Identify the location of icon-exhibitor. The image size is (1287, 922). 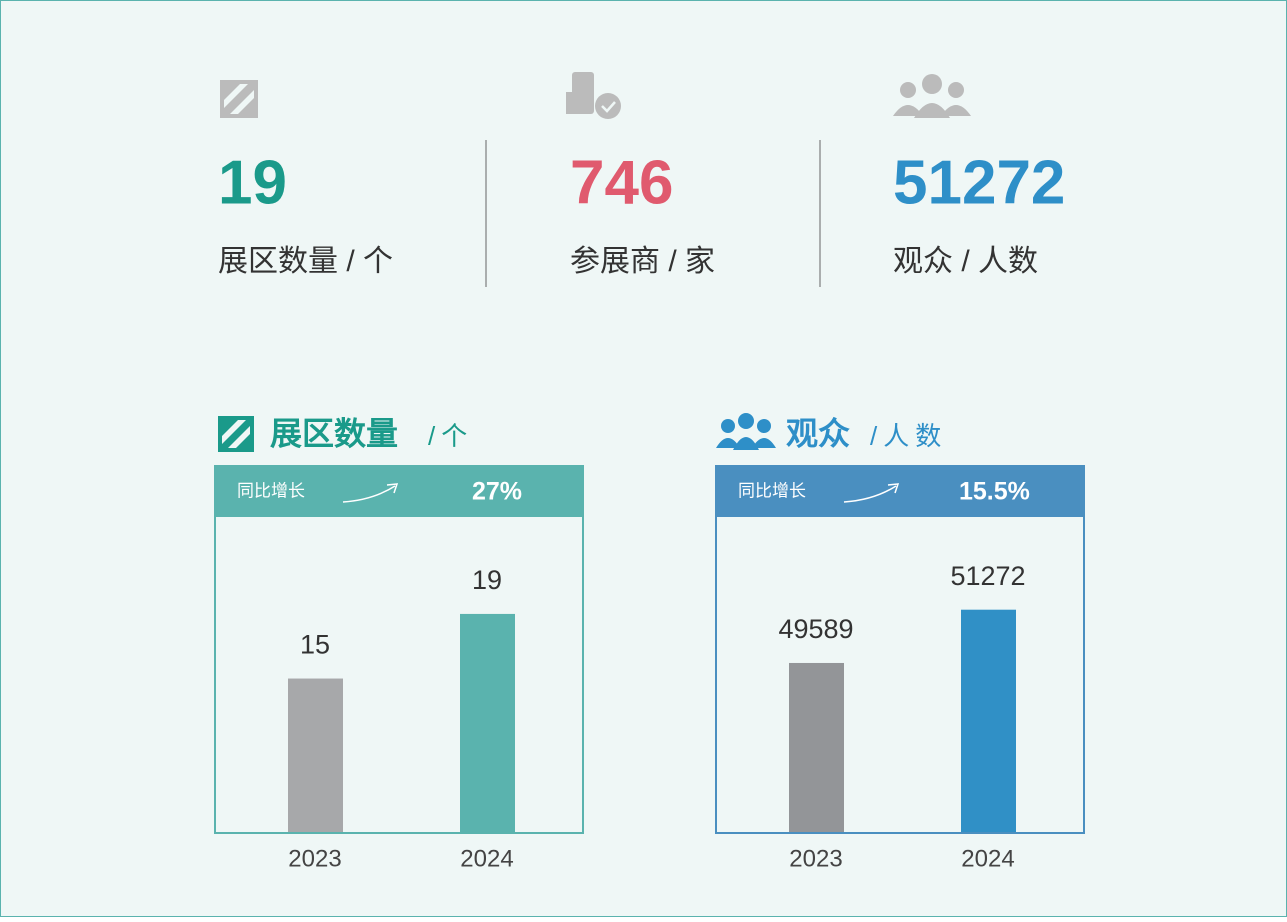
(593, 95).